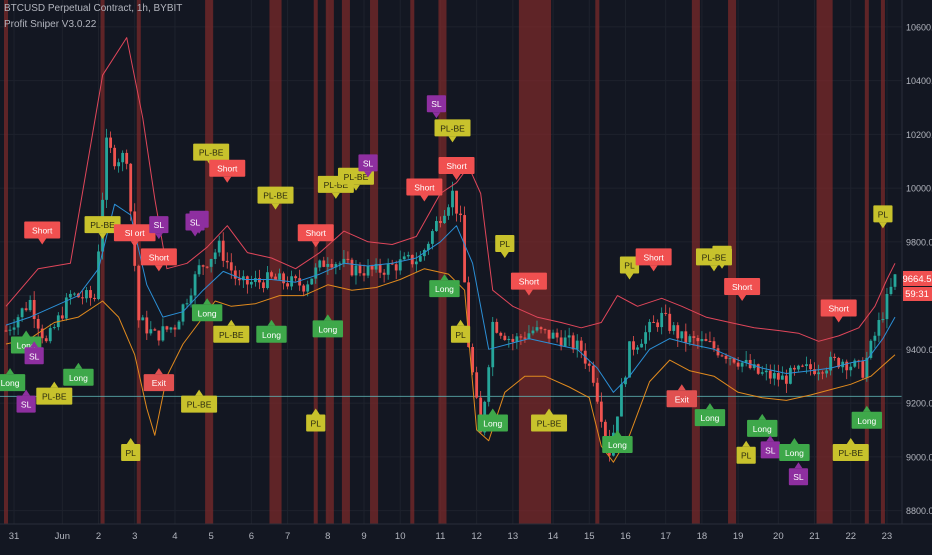 Image resolution: width=932 pixels, height=555 pixels. What do you see at coordinates (460, 331) in the screenshot?
I see `signal-pl-label: PL` at bounding box center [460, 331].